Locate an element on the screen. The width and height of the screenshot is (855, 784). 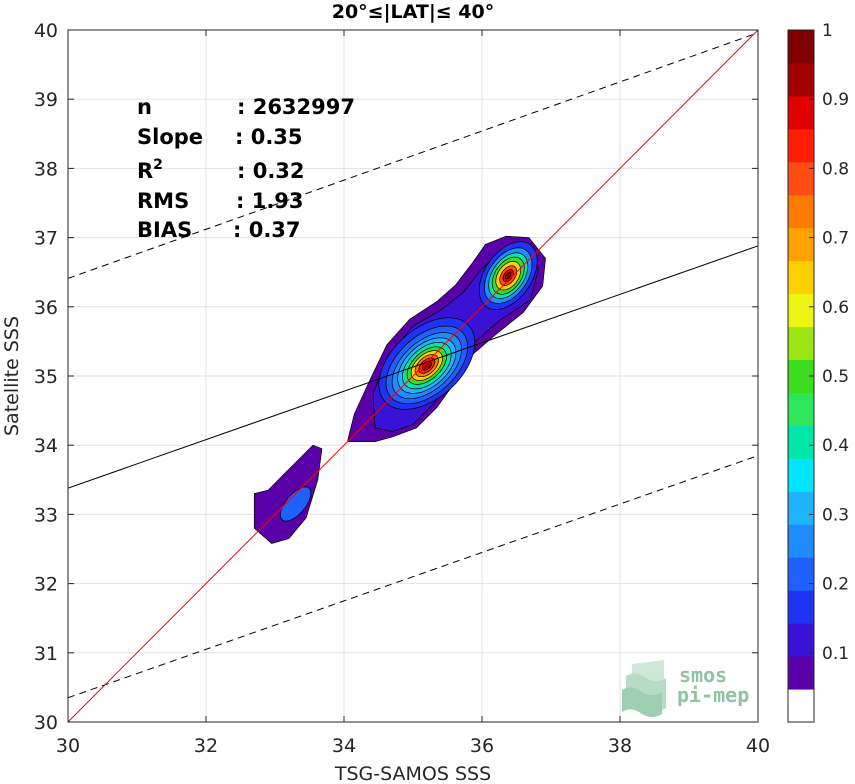
smos-pi-mep-logo: smos pi-mep is located at coordinates (685, 688).